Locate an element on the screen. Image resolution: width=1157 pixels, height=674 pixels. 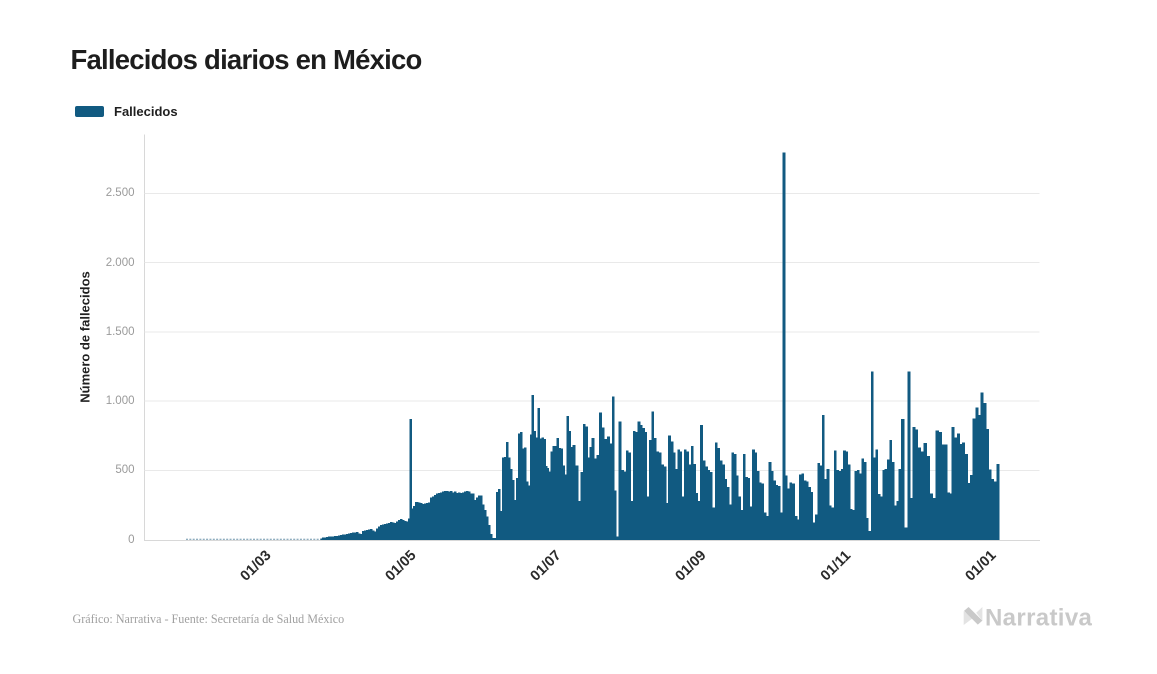
svg-text: Narrativa is located at coordinates (1039, 616).